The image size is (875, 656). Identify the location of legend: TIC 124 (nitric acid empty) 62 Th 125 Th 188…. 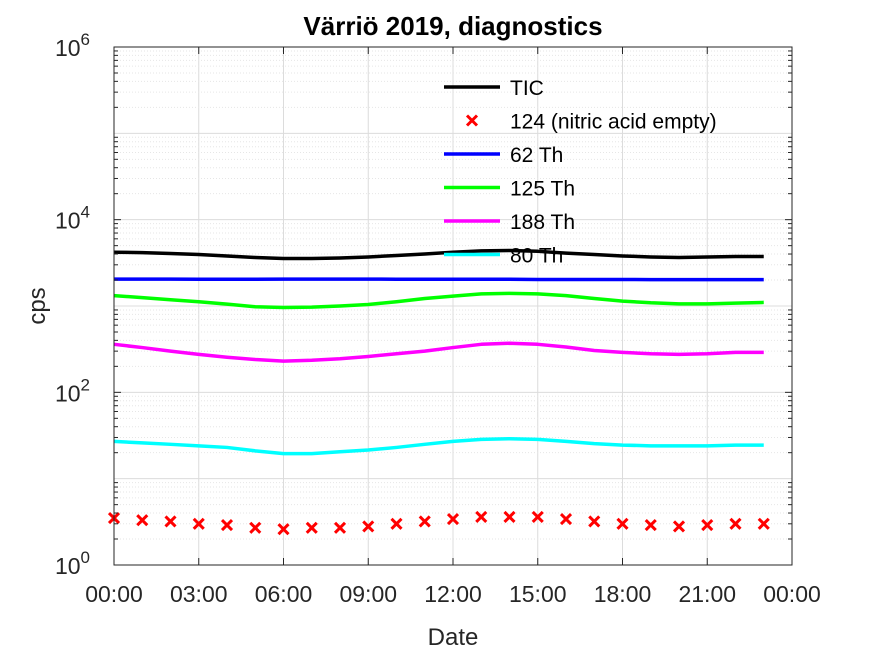
(580, 172).